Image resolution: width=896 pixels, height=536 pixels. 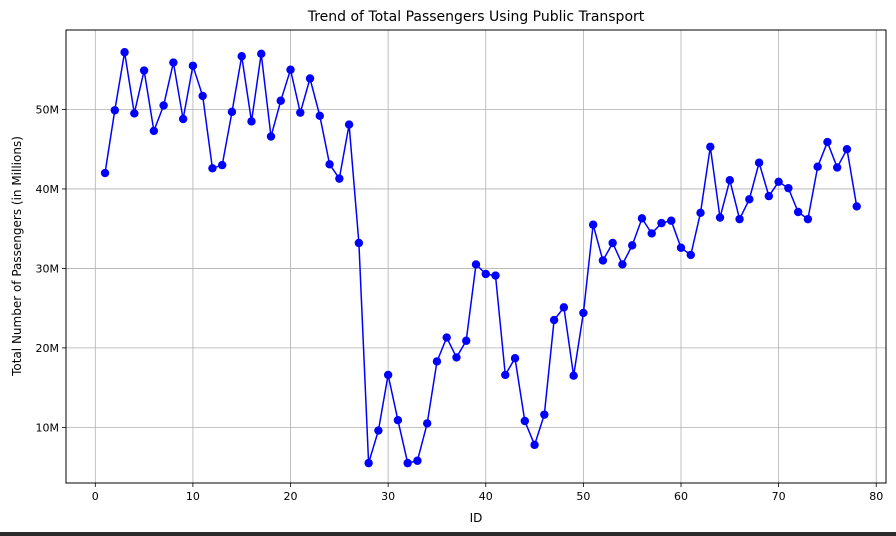 I want to click on x-tick-label: 0, so click(x=95, y=496).